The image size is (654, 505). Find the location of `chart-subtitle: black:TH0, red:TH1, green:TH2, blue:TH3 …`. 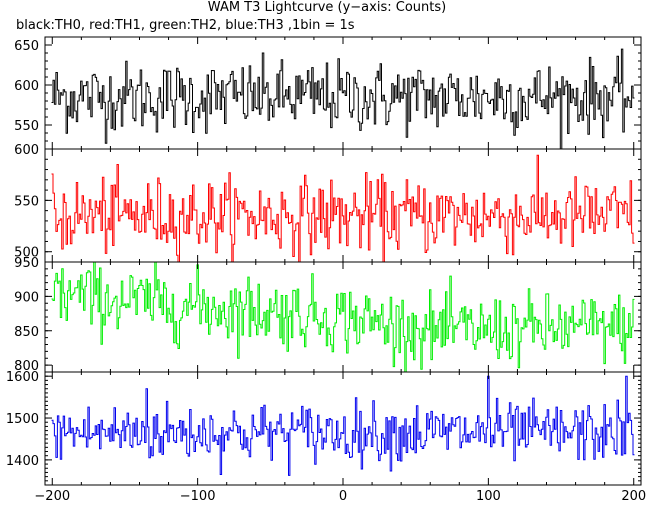

chart-subtitle: black:TH0, red:TH1, green:TH2, blue:TH3 … is located at coordinates (185, 25).